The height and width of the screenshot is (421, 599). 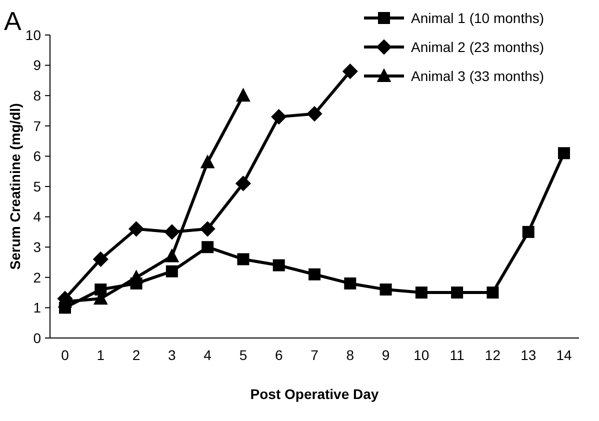 I want to click on legend-label: Animal 1 (10 months), so click(x=477, y=18).